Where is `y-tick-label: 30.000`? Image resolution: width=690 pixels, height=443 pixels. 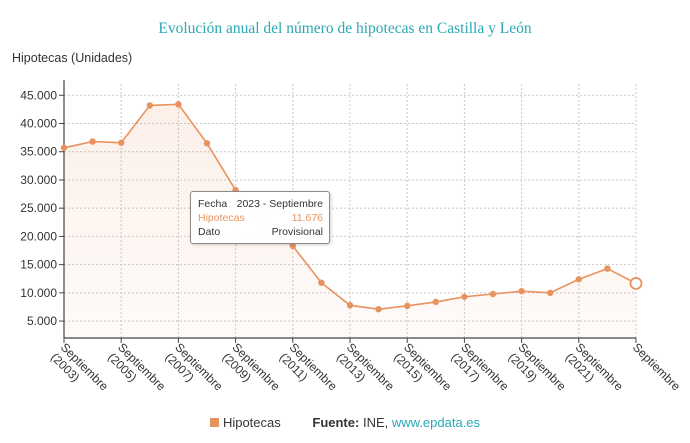 y-tick-label: 30.000 is located at coordinates (38, 180).